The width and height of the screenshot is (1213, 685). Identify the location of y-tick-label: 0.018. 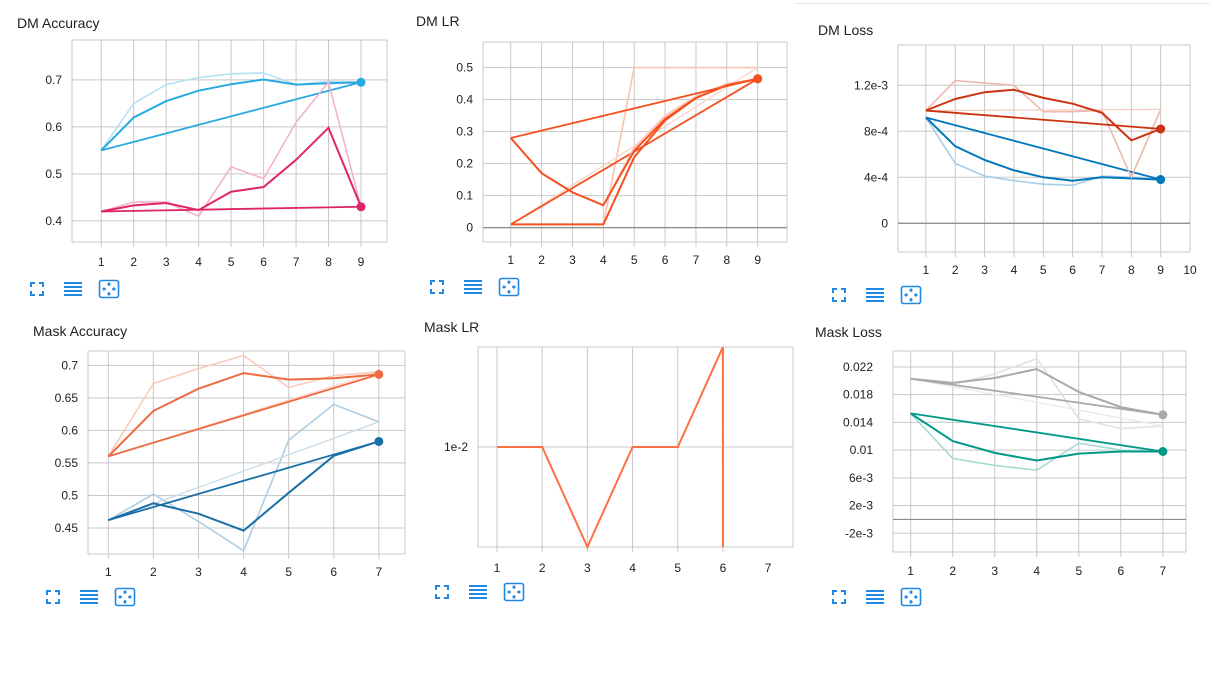
(858, 395).